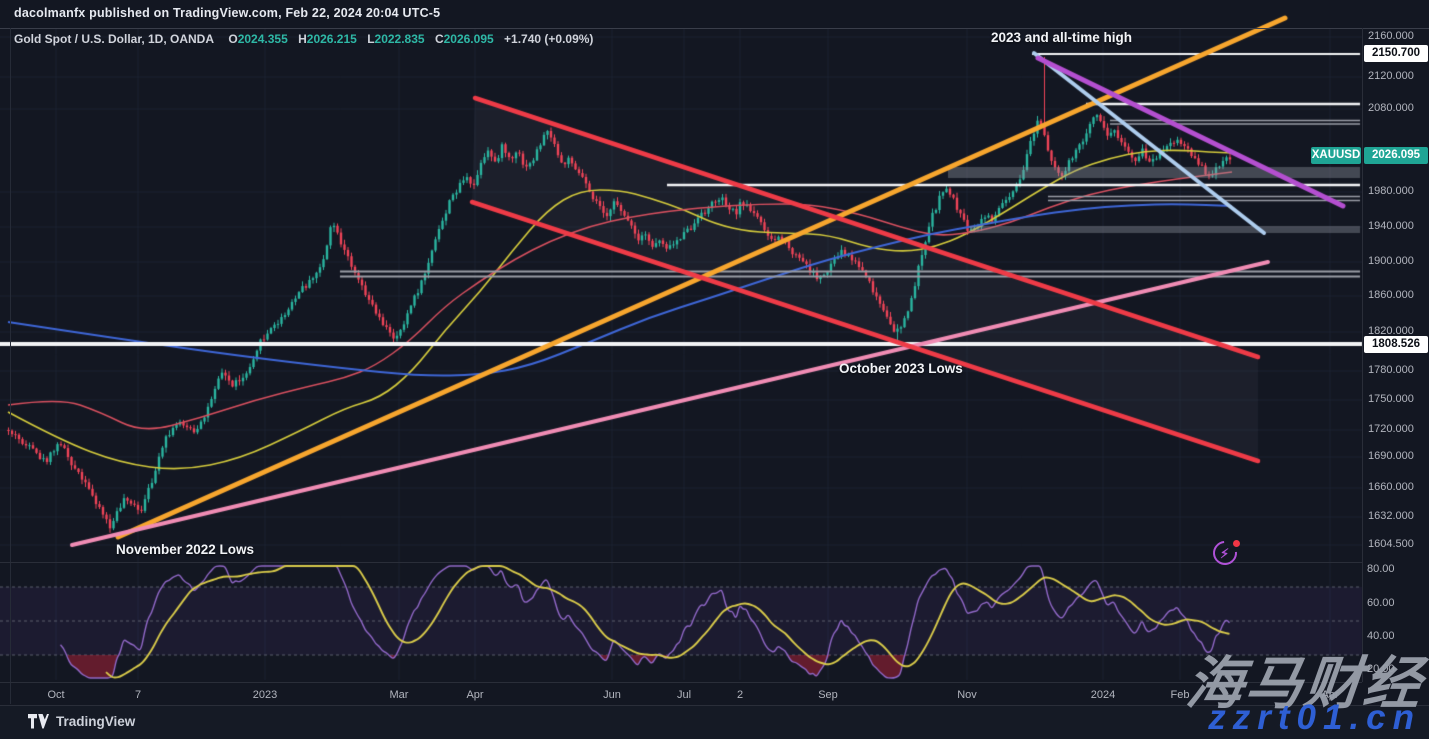 This screenshot has width=1429, height=739. Describe the element at coordinates (1391, 295) in the screenshot. I see `price-axis-tick: 1860.000` at that location.